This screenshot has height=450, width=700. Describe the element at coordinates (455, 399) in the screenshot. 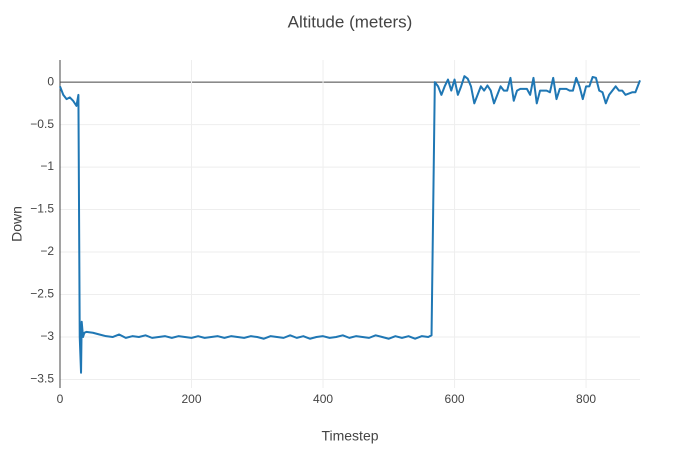

I see `x-tick-label: 600` at that location.